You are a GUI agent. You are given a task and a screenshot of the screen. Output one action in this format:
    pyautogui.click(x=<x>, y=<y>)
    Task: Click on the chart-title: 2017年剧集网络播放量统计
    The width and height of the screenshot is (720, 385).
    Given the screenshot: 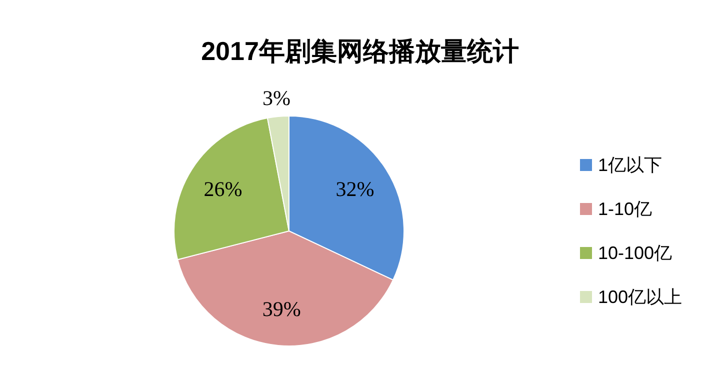 What is the action you would take?
    pyautogui.click(x=360, y=51)
    